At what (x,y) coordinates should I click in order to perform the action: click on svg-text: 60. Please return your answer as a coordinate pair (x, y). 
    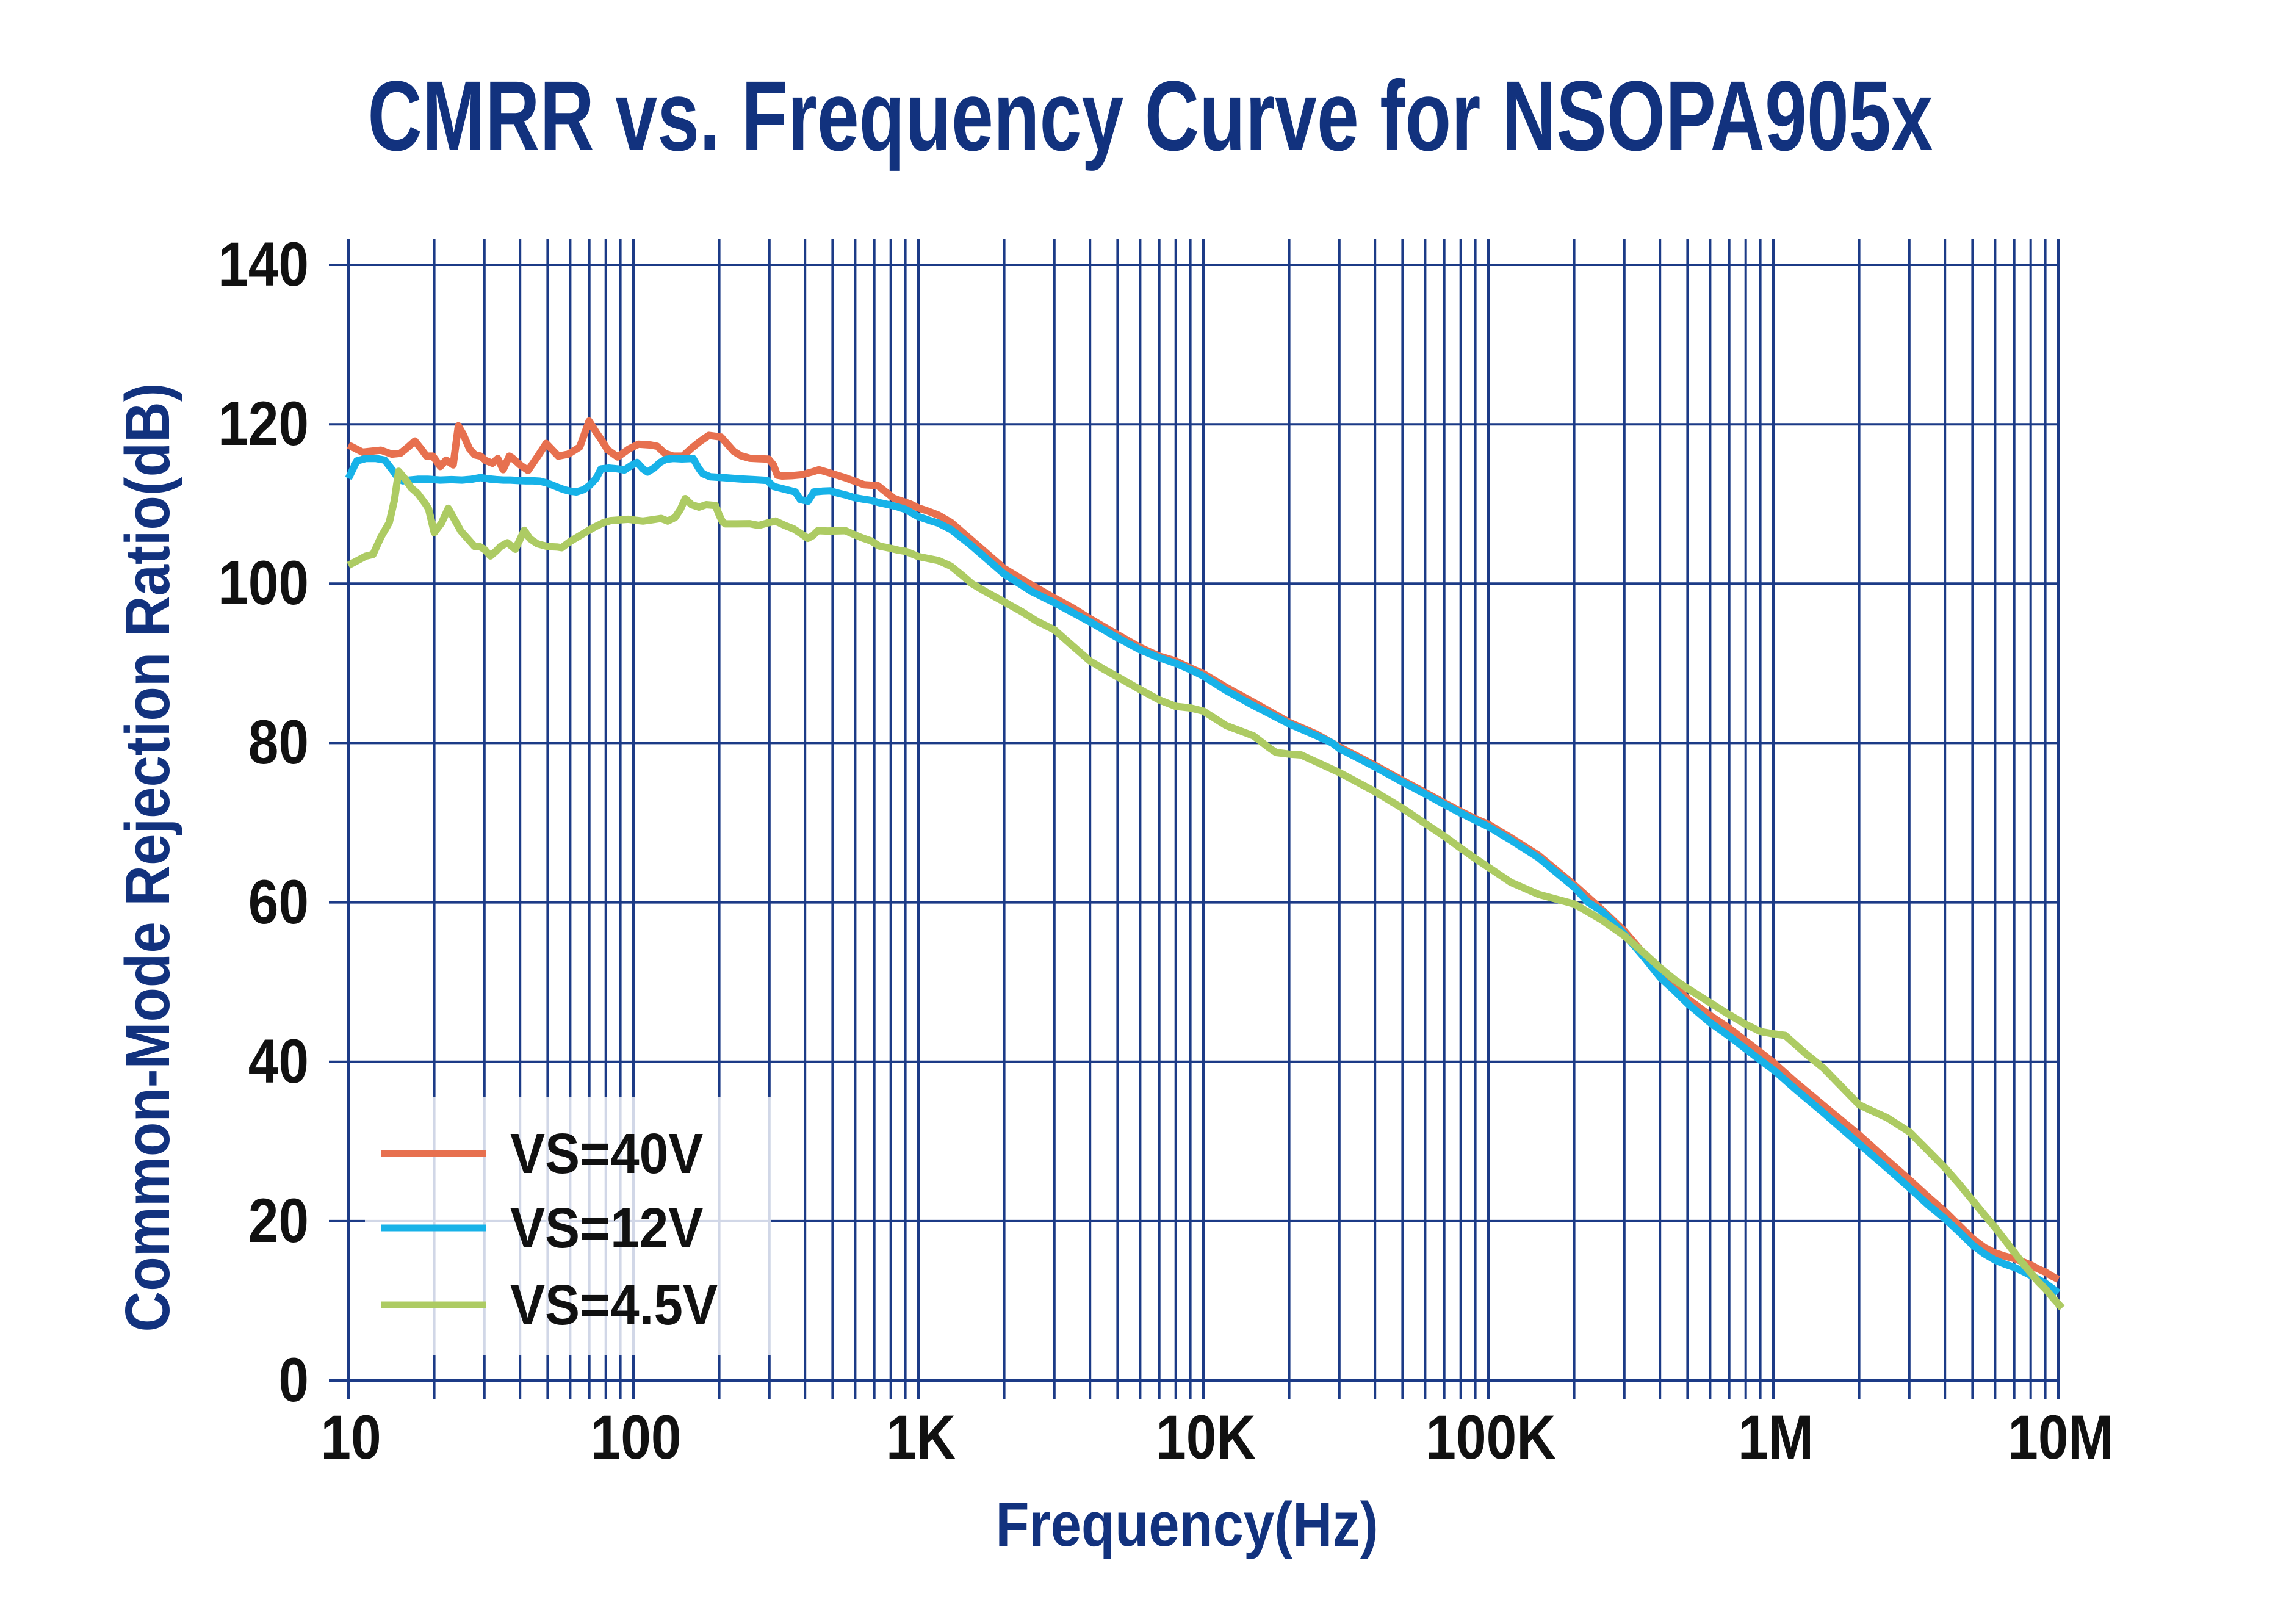
    Looking at the image, I should click on (278, 902).